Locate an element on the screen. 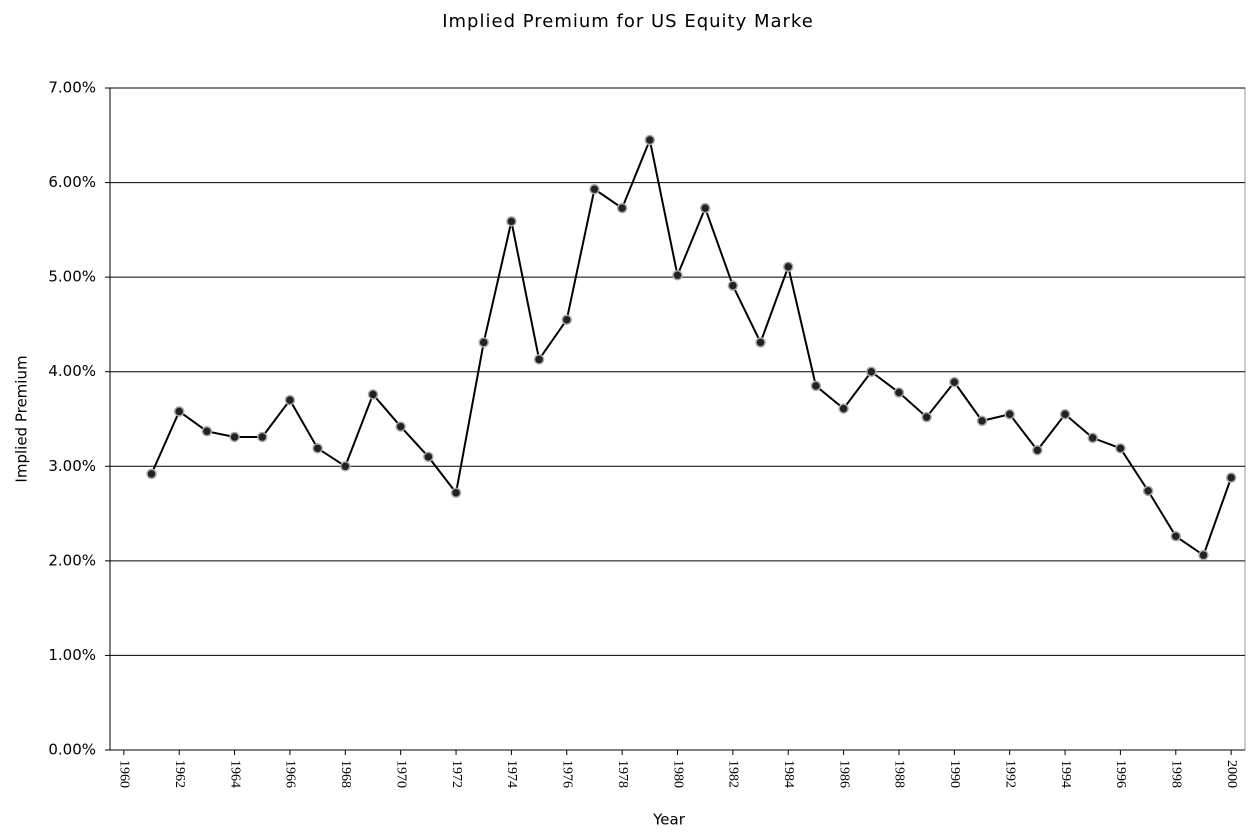 The width and height of the screenshot is (1248, 832). x-tick-label: 1966 is located at coordinates (290, 774).